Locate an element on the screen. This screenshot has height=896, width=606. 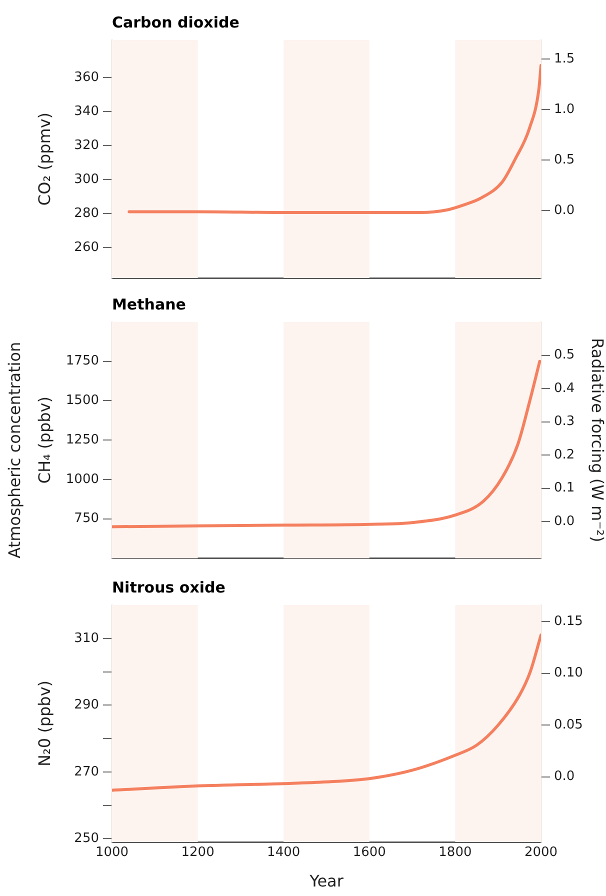
y-axis-title: CO₂ (ppmv) is located at coordinates (44, 159).